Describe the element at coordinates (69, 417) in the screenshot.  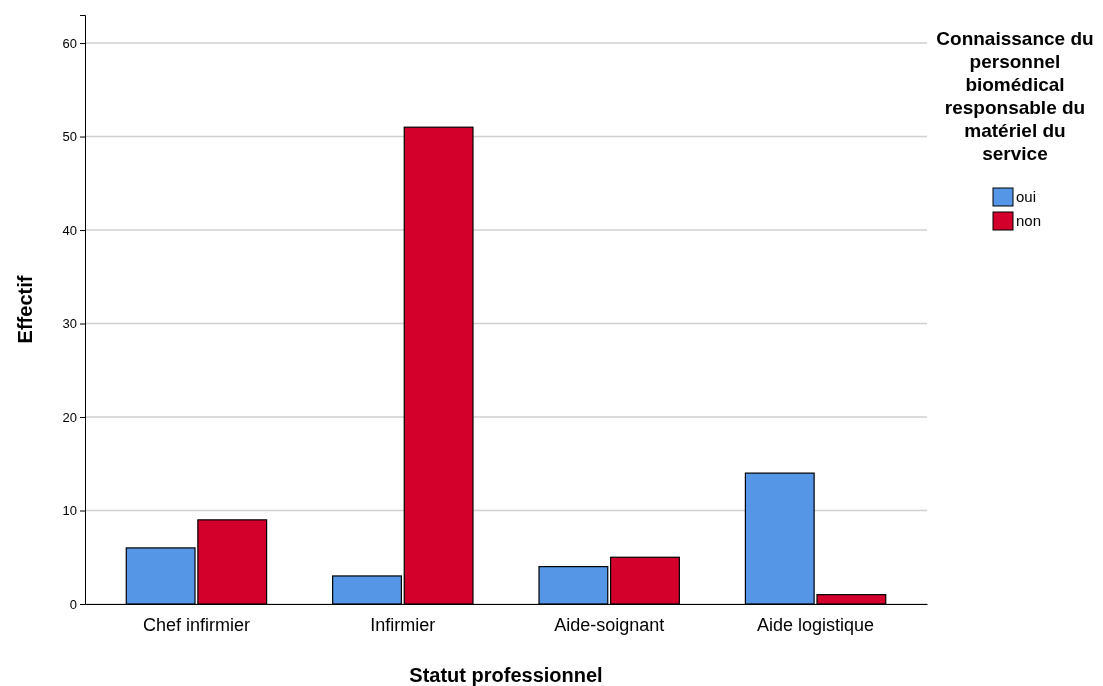
I see `y-tick-label: 20` at that location.